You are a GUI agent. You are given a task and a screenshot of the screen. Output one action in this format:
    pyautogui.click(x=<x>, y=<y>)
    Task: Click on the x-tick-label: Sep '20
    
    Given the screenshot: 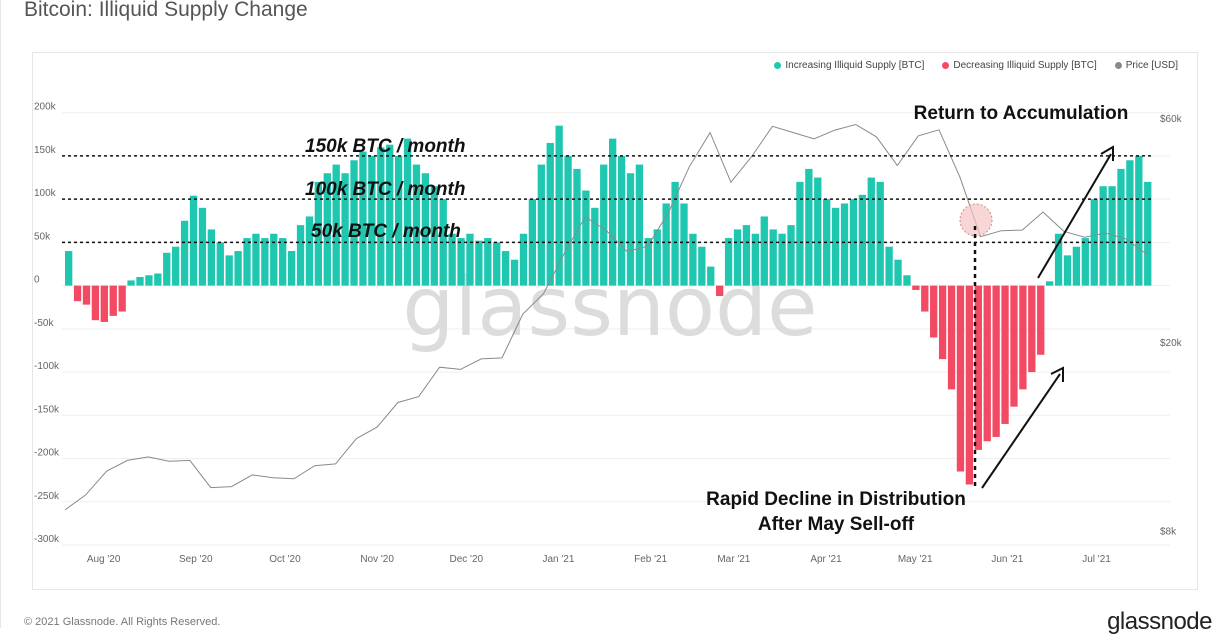 What is the action you would take?
    pyautogui.click(x=196, y=559)
    